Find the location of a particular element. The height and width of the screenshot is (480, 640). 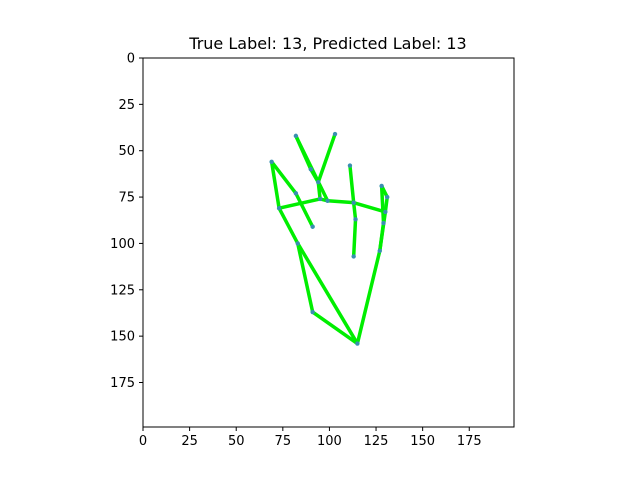

y-tick-label: 50 is located at coordinates (126, 151).